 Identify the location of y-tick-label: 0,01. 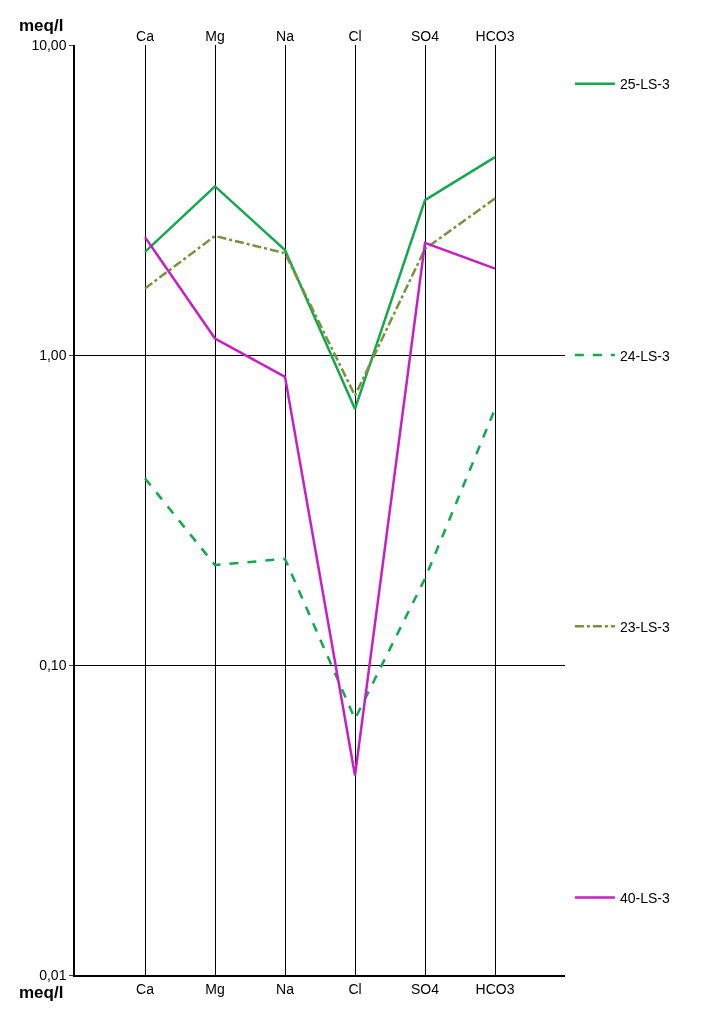
(53, 974).